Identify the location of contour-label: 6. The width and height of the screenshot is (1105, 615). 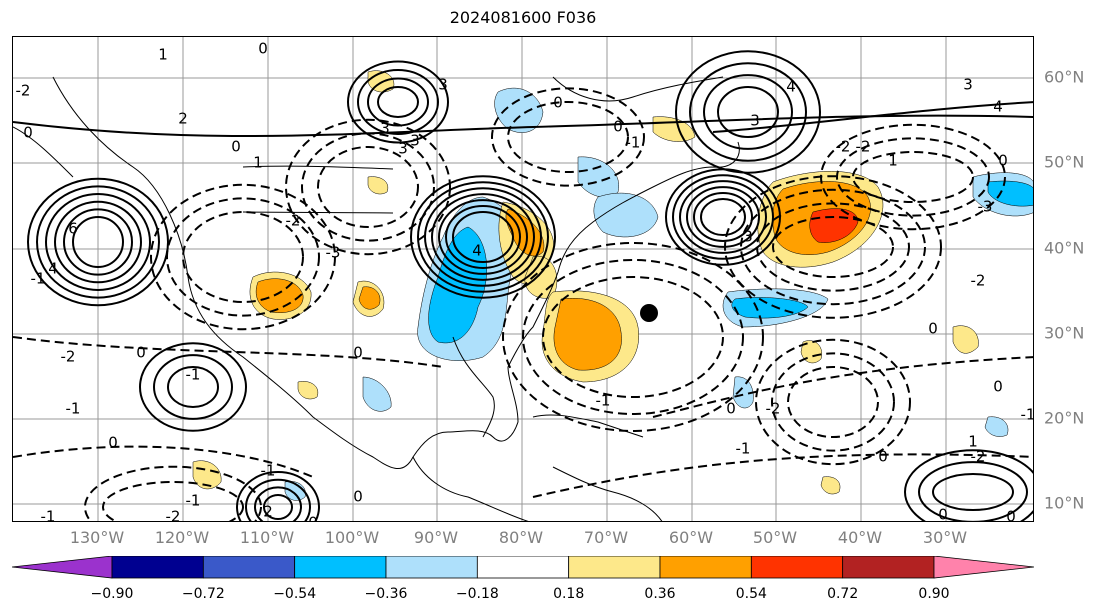
(73, 229).